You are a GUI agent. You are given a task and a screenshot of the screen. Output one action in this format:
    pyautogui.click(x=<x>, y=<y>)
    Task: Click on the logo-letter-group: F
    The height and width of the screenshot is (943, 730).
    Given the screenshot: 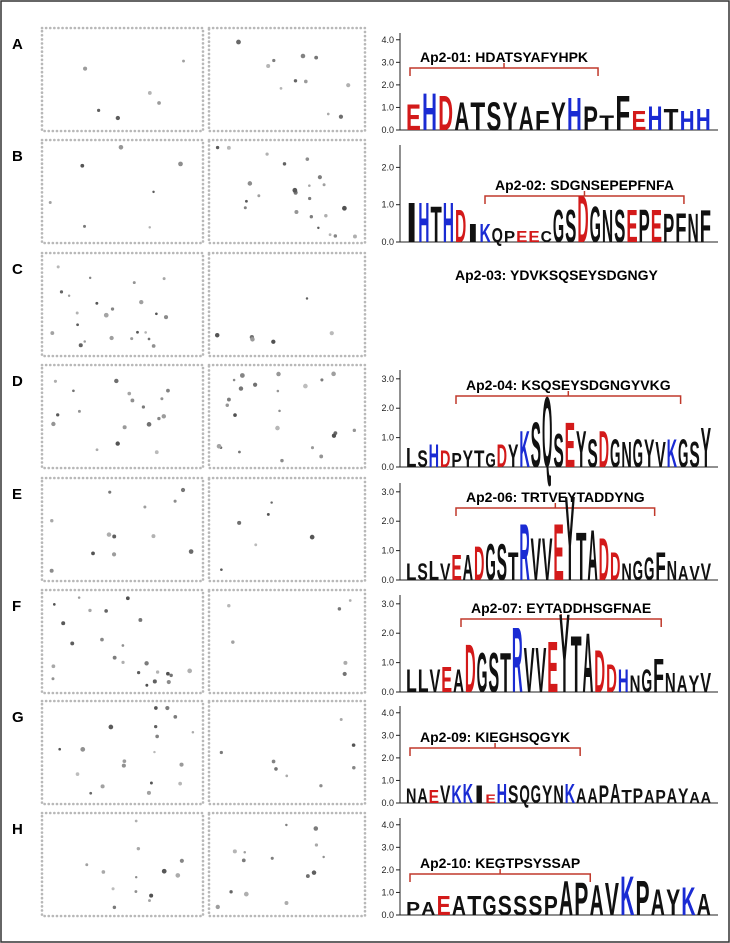 What is the action you would take?
    pyautogui.click(x=658, y=676)
    